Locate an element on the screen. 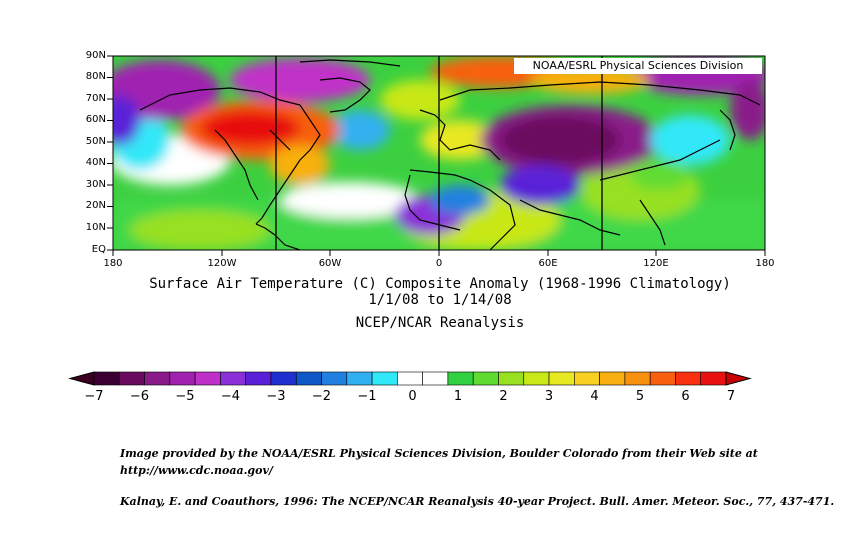 This screenshot has width=846, height=552. colorbar-label: −5 is located at coordinates (185, 396).